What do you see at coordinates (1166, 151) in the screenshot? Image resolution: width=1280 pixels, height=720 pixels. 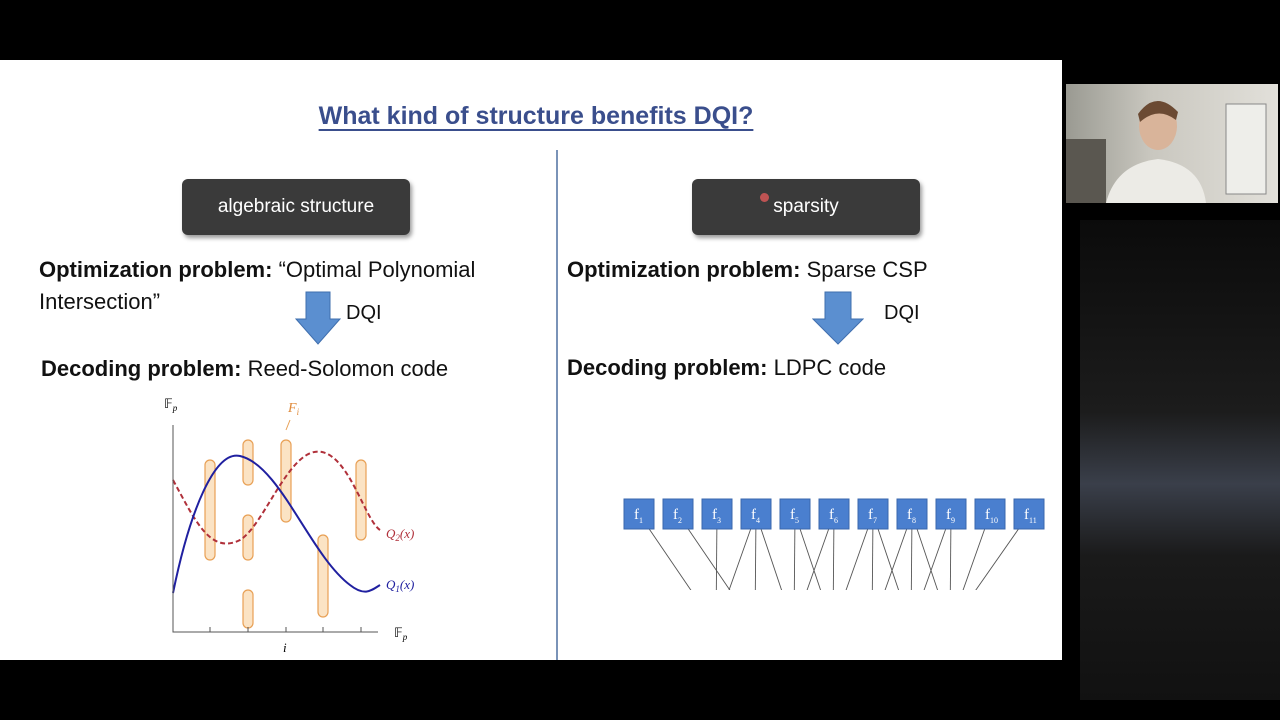 I see `webcam-figure` at bounding box center [1166, 151].